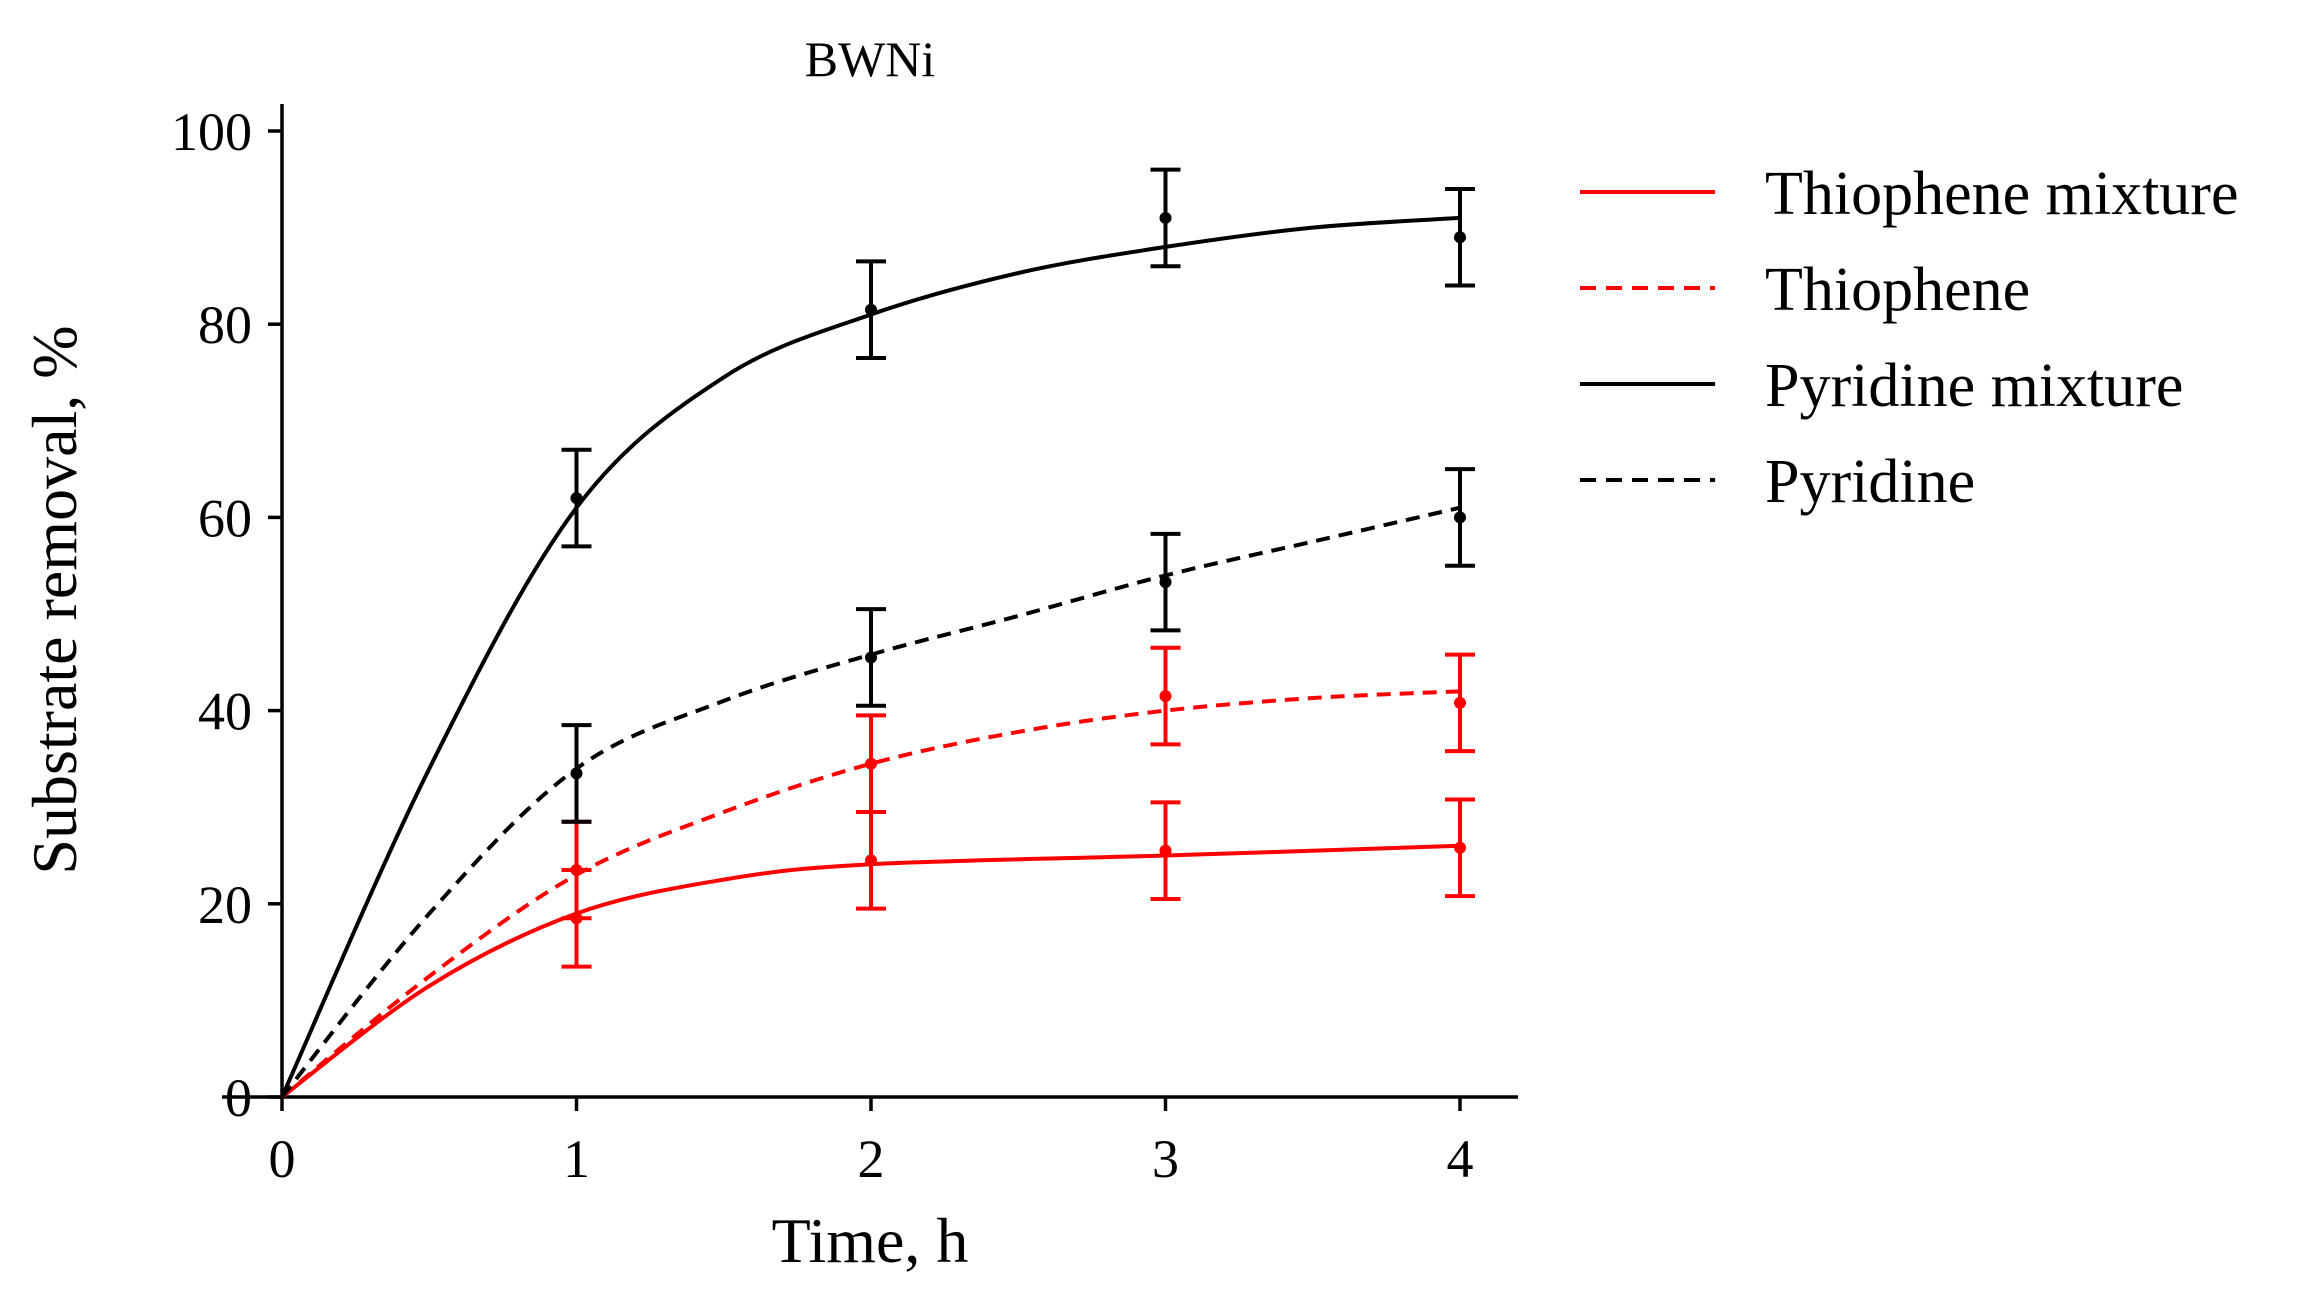 The height and width of the screenshot is (1293, 2299). Describe the element at coordinates (870, 59) in the screenshot. I see `chart-title: BWNi` at that location.